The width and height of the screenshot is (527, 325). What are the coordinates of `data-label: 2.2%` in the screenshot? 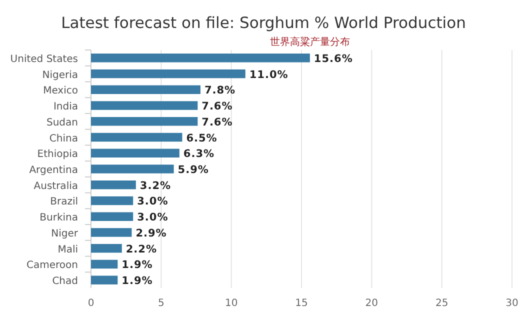 It's located at (141, 249).